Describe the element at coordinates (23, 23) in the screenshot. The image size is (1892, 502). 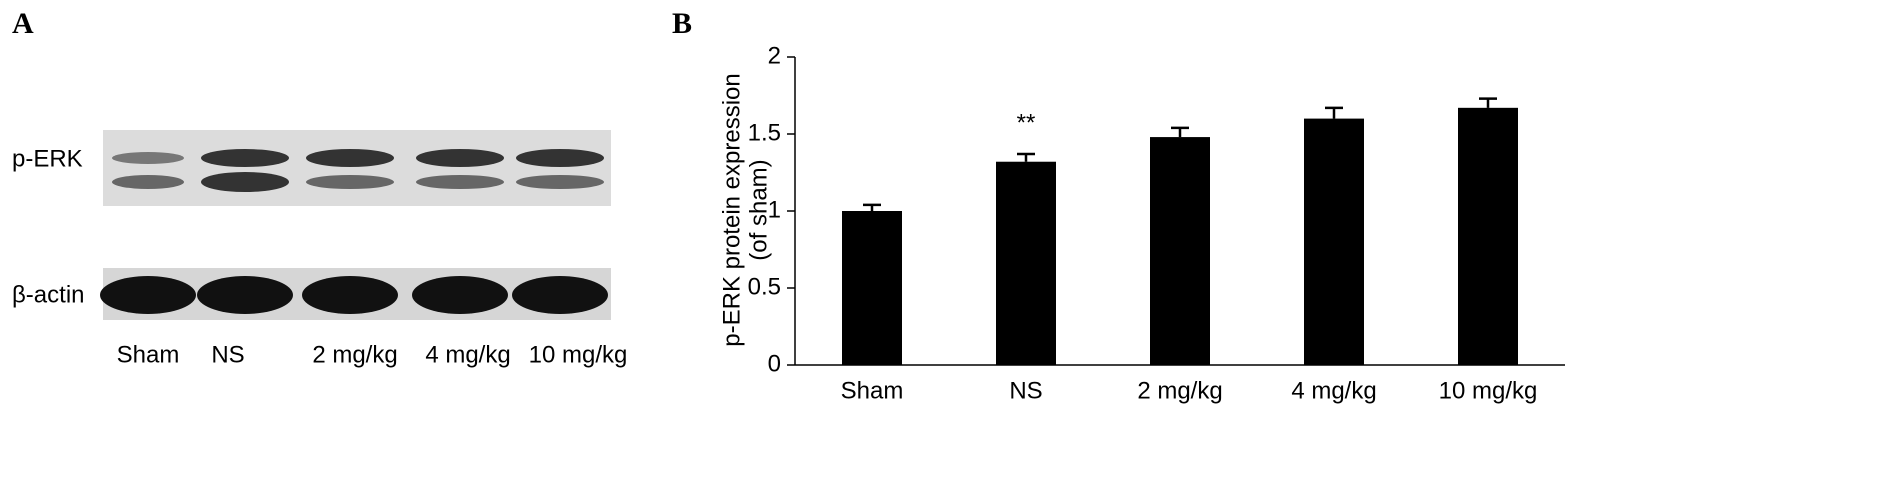
I see `panel-label: A` at that location.